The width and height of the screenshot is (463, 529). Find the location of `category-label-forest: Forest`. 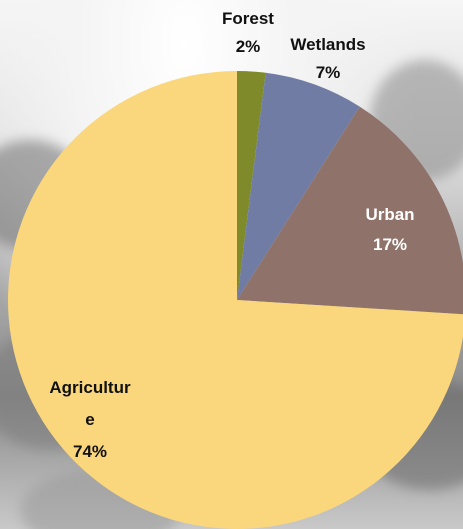

category-label-forest: Forest is located at coordinates (248, 18).